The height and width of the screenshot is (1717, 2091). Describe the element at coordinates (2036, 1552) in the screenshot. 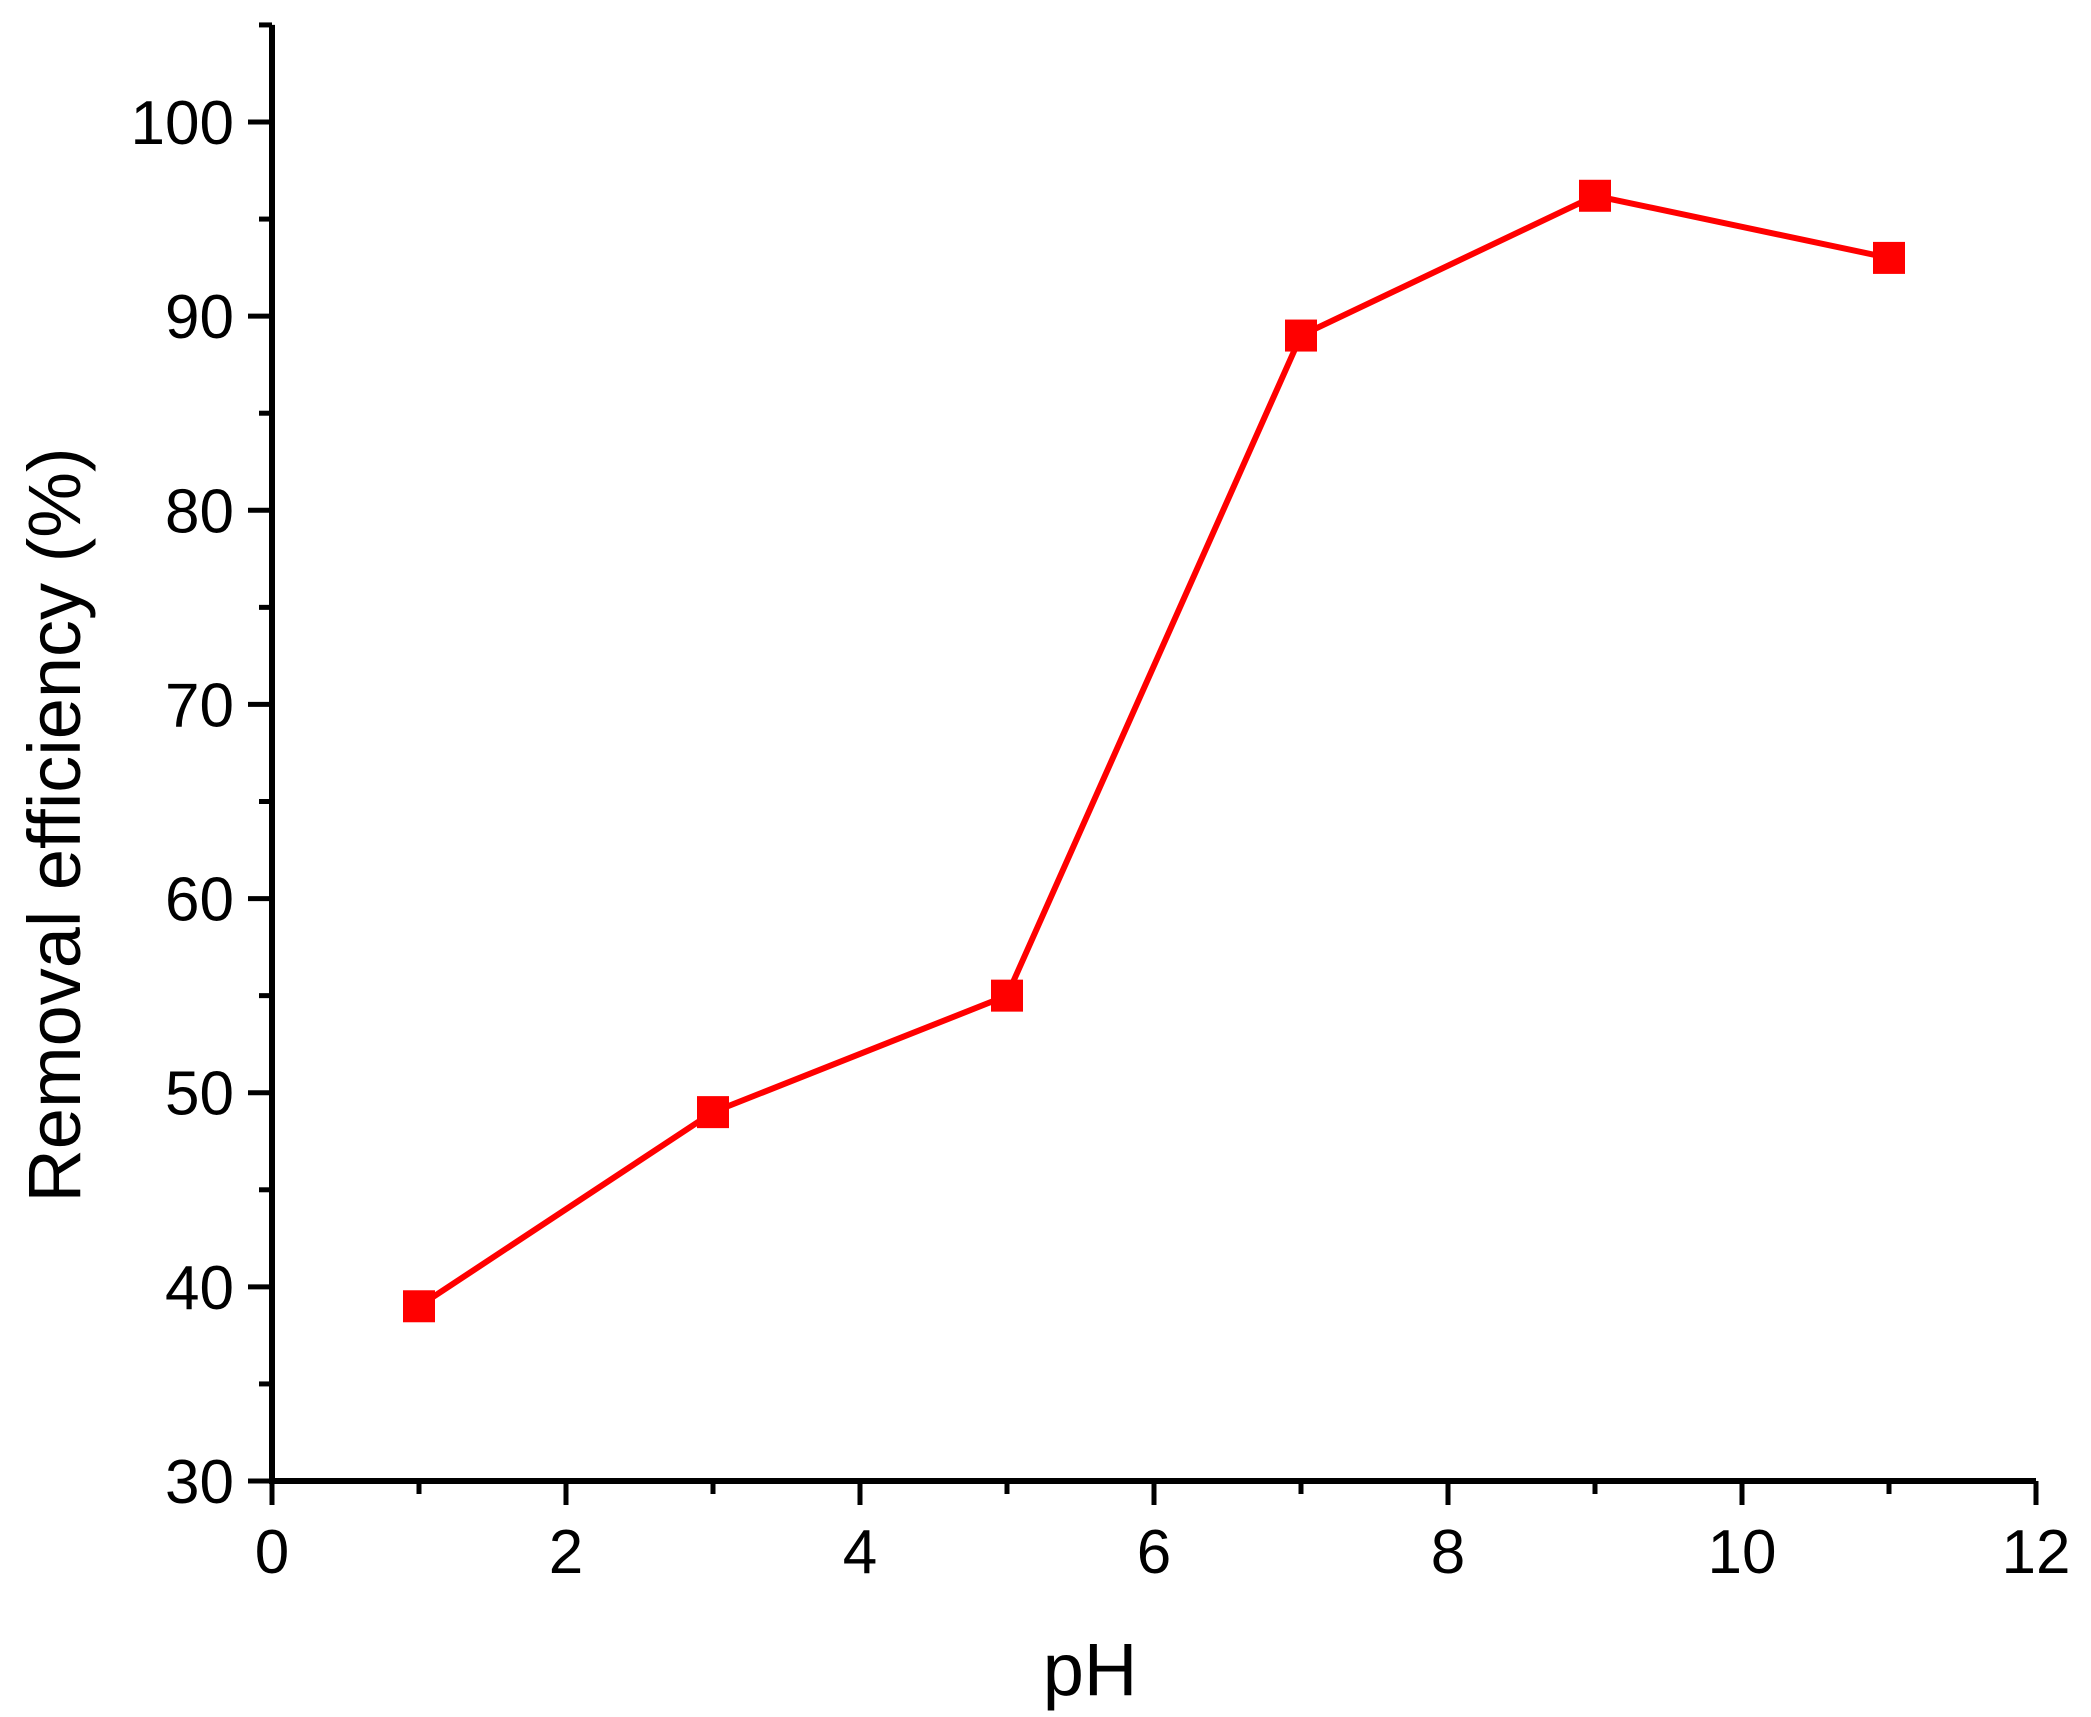

I see `x-tick-label: 12` at that location.